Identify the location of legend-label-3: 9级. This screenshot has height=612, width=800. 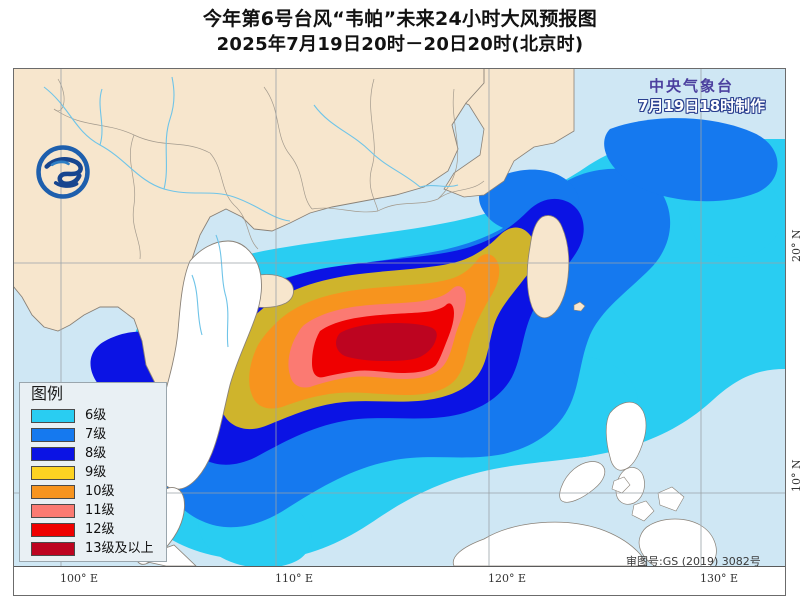
(96, 472).